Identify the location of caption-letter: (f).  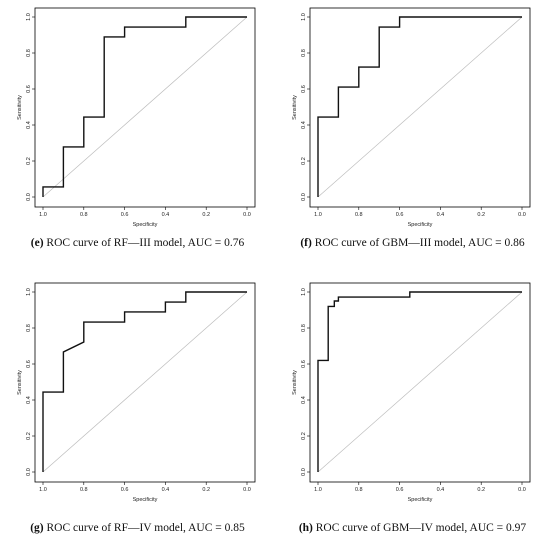
(306, 243).